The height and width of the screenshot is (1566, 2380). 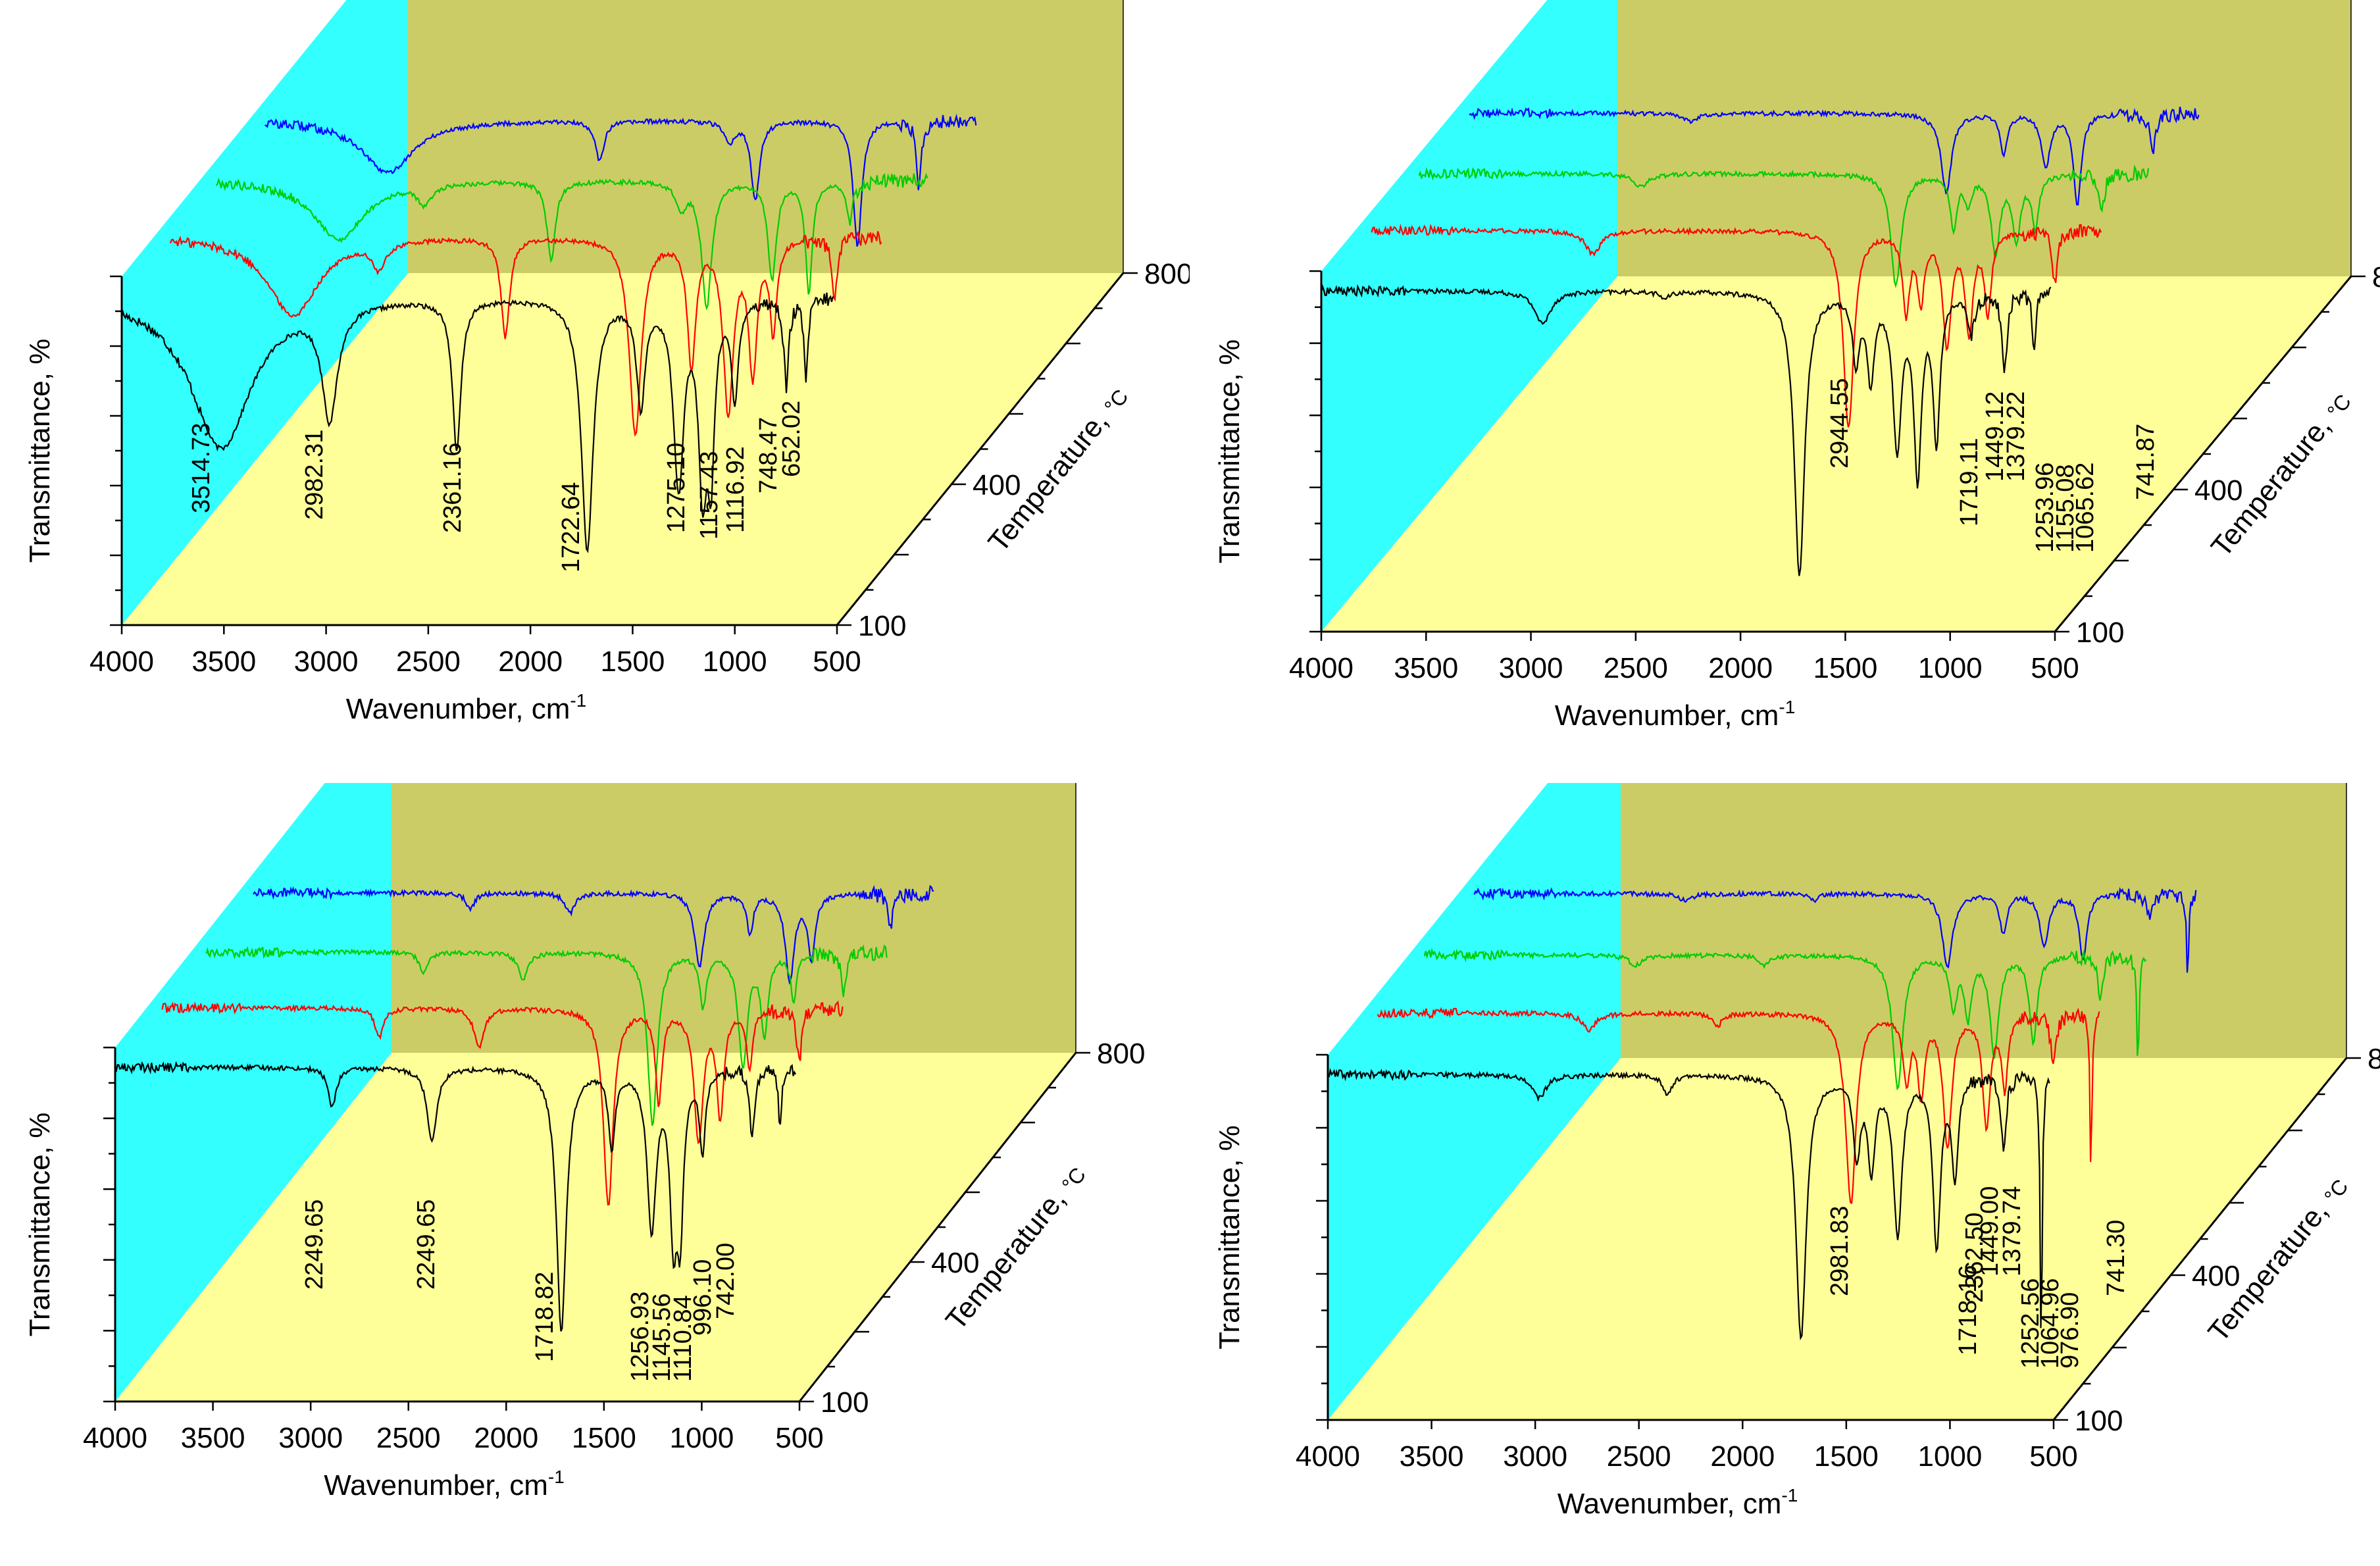 What do you see at coordinates (571, 527) in the screenshot?
I see `peak-label: 1722.64` at bounding box center [571, 527].